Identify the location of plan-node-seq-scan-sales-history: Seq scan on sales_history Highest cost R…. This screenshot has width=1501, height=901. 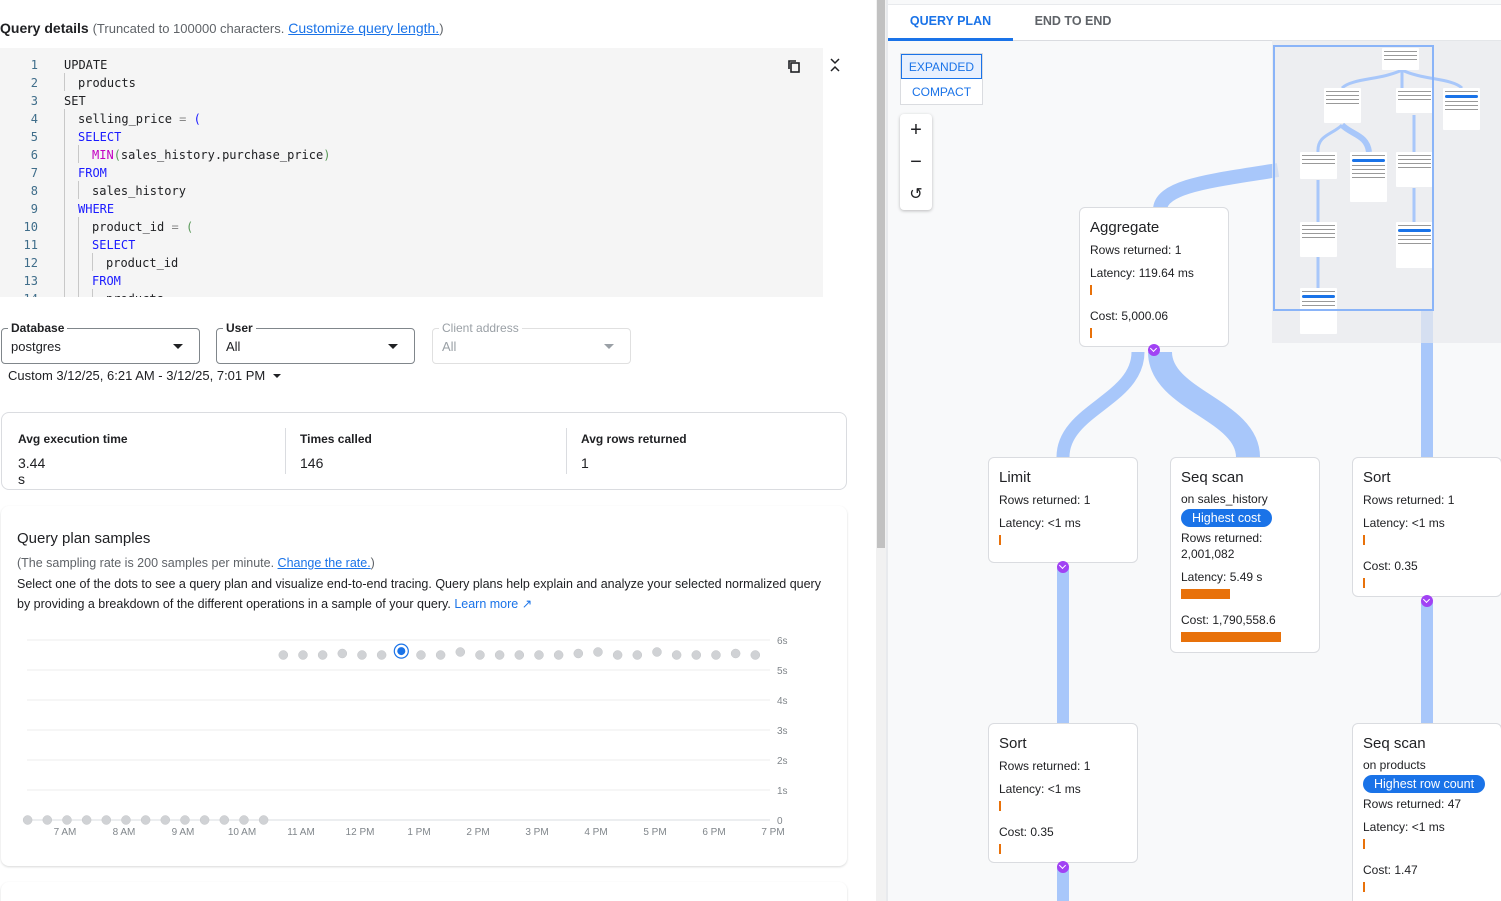
(1245, 555).